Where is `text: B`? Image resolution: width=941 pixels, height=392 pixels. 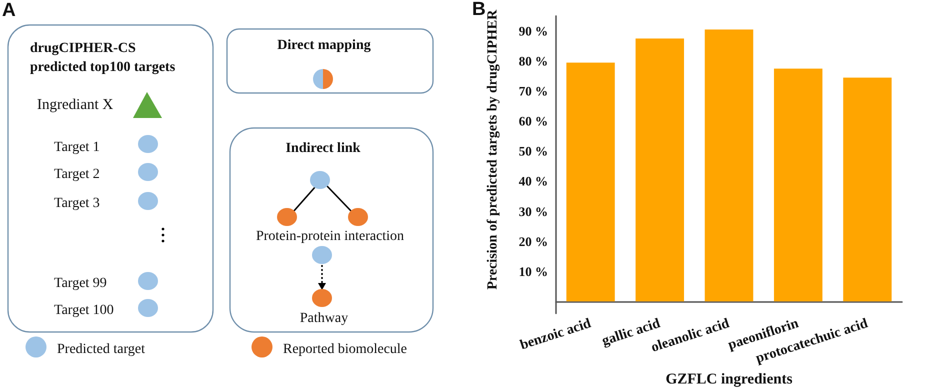
text: B is located at coordinates (479, 10).